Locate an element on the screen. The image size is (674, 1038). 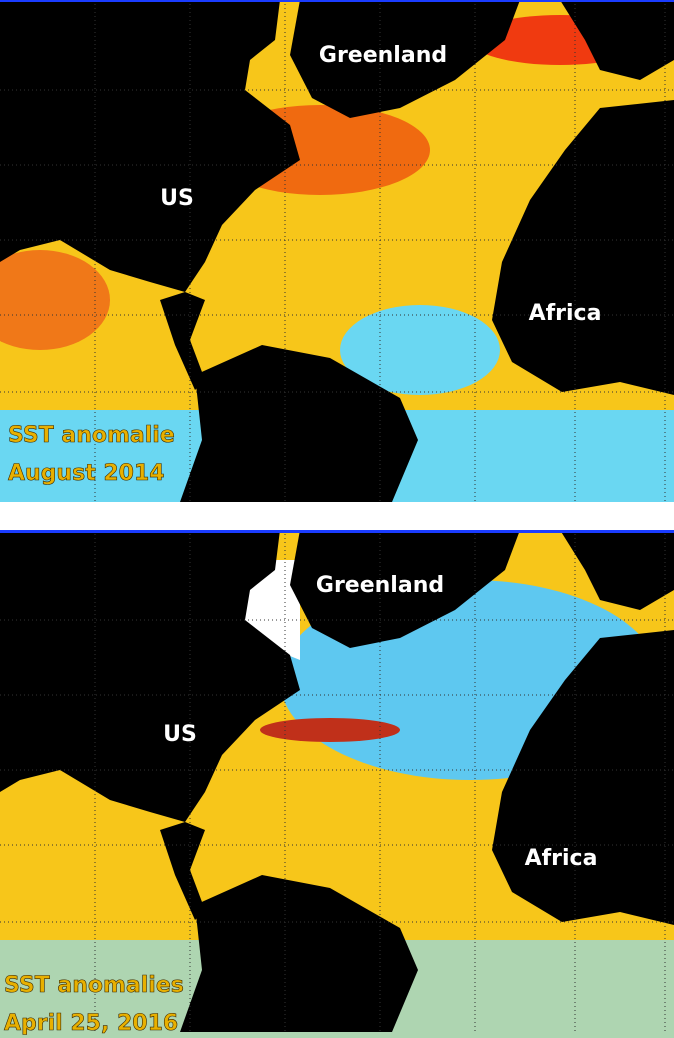
caption: April 25, 2016 is located at coordinates (91, 1023).